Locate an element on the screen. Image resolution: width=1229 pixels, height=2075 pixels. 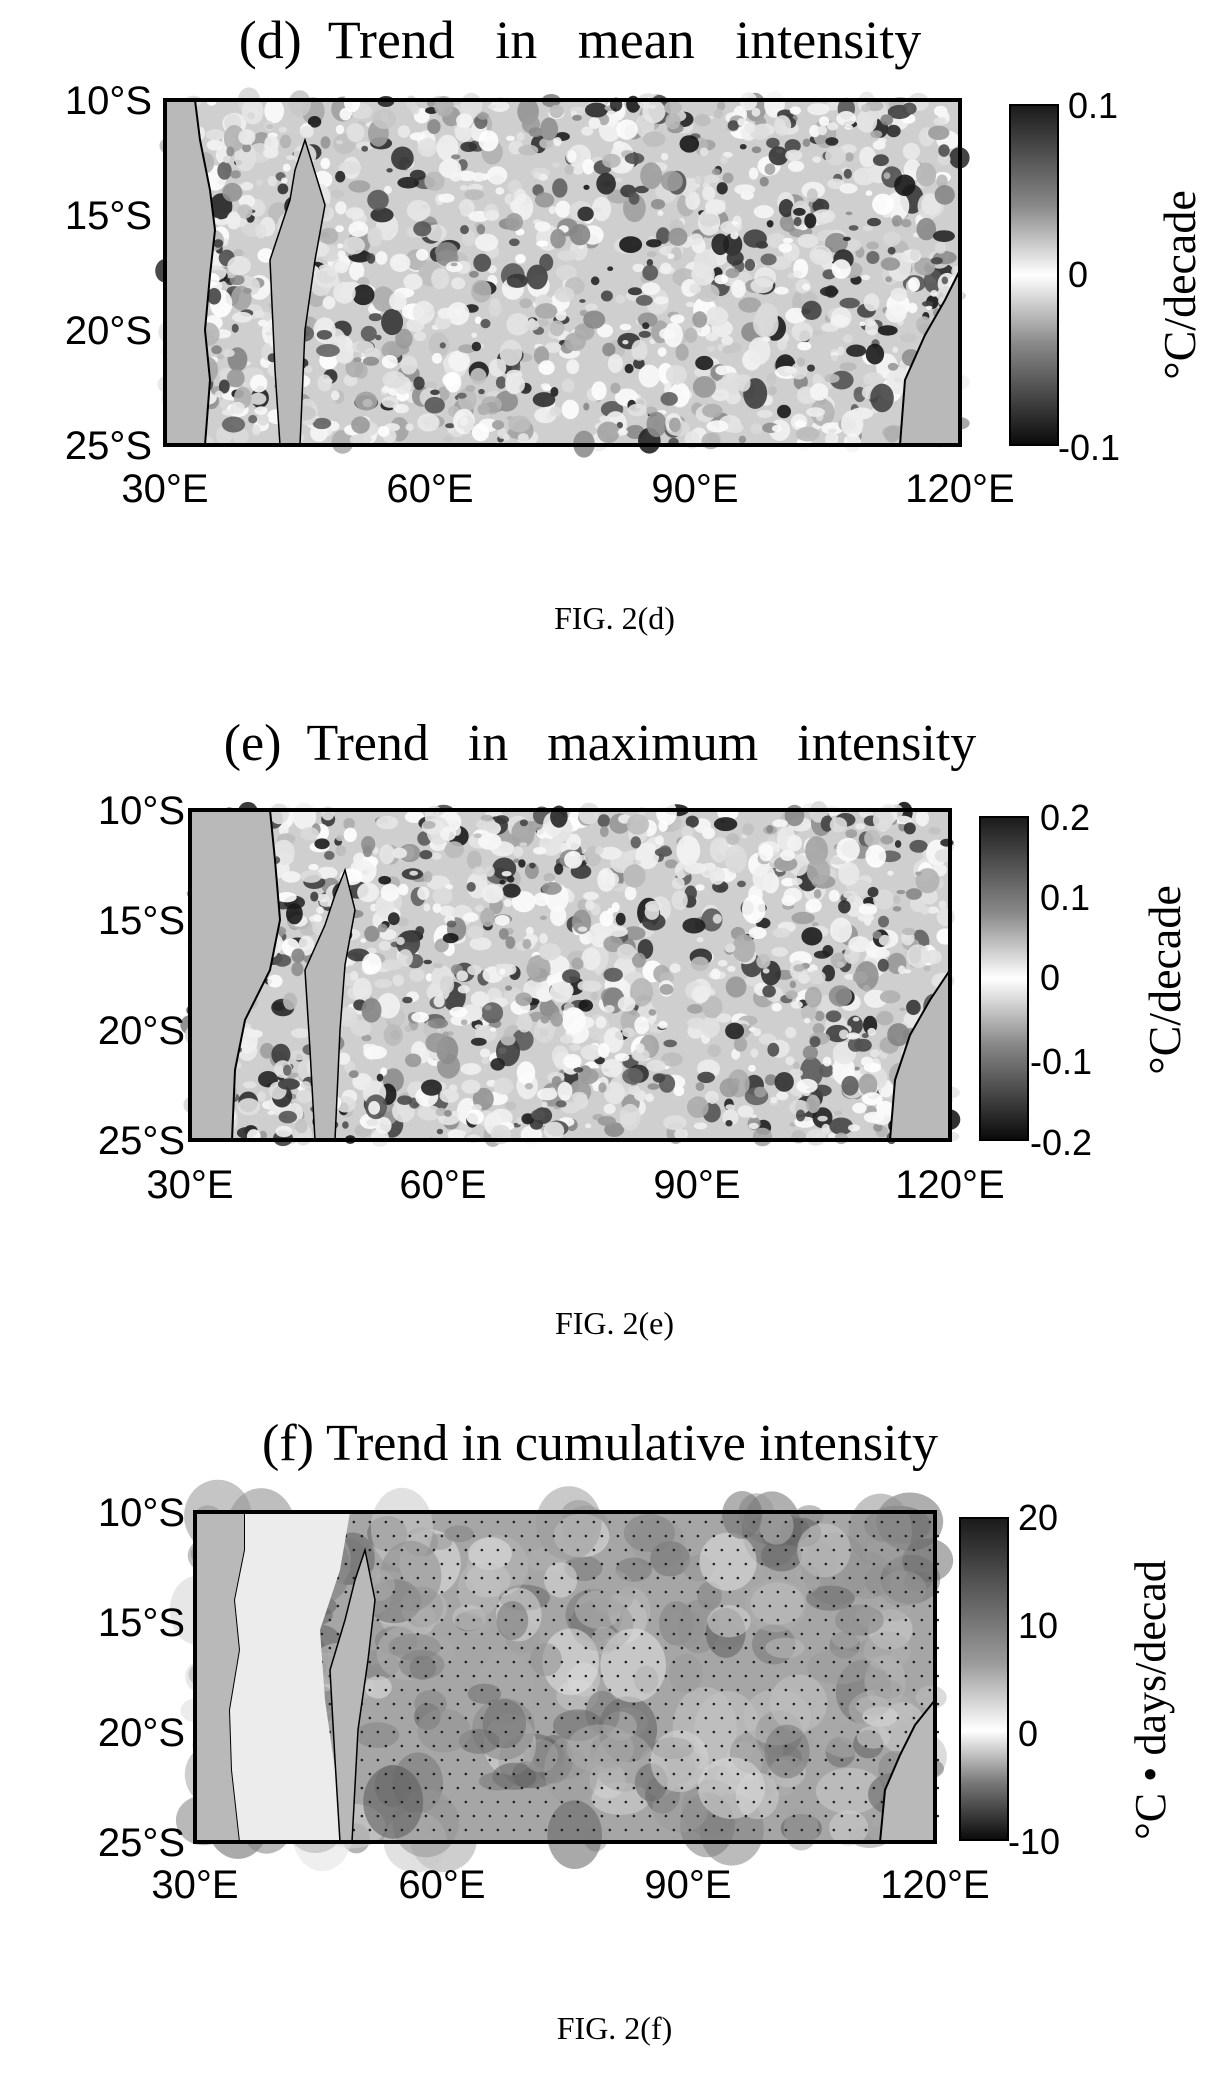
colorbar: 20 10 0 -10 °C • days/decad is located at coordinates (1067, 1679).